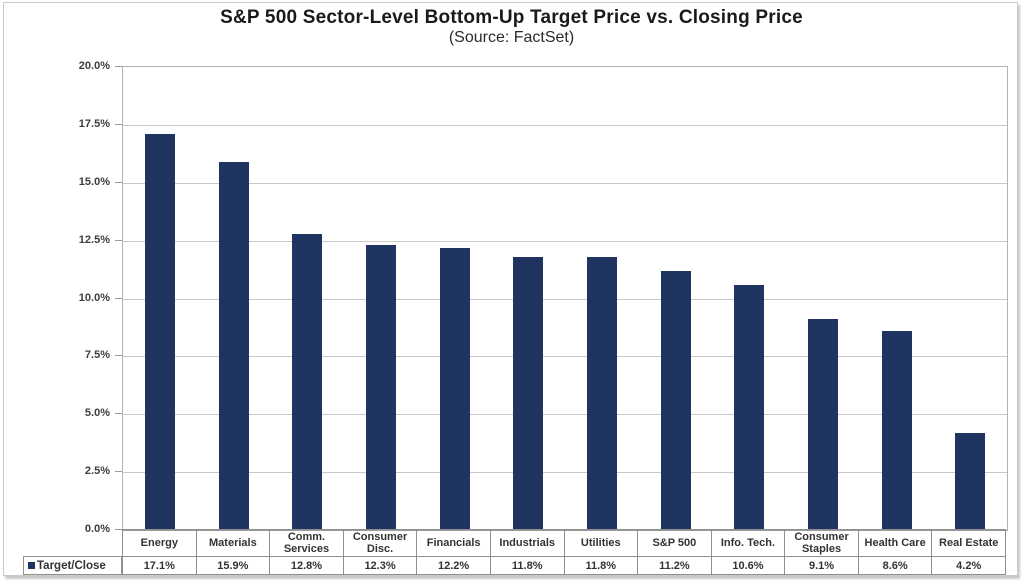  I want to click on bar-utilities, so click(601, 393).